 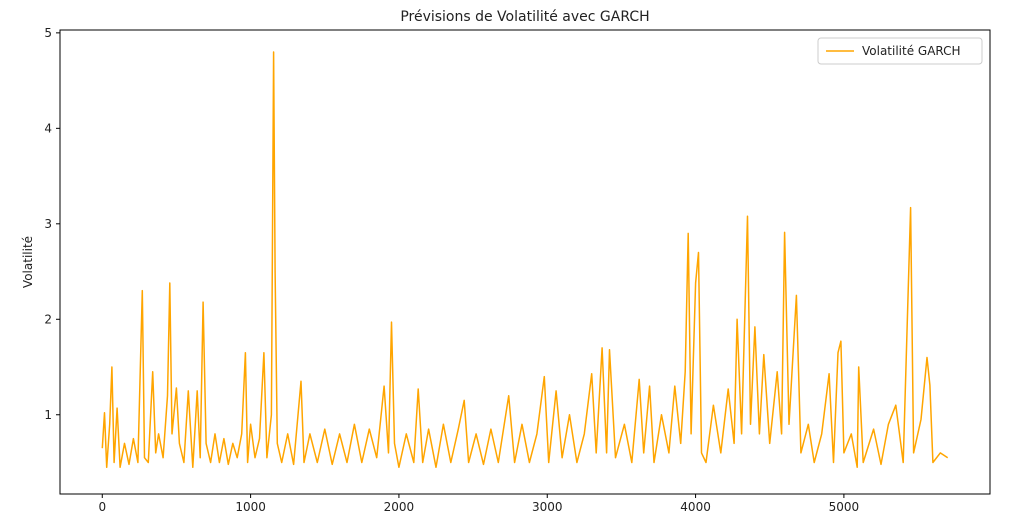 I want to click on x-tick-label: 4000, so click(x=695, y=507).